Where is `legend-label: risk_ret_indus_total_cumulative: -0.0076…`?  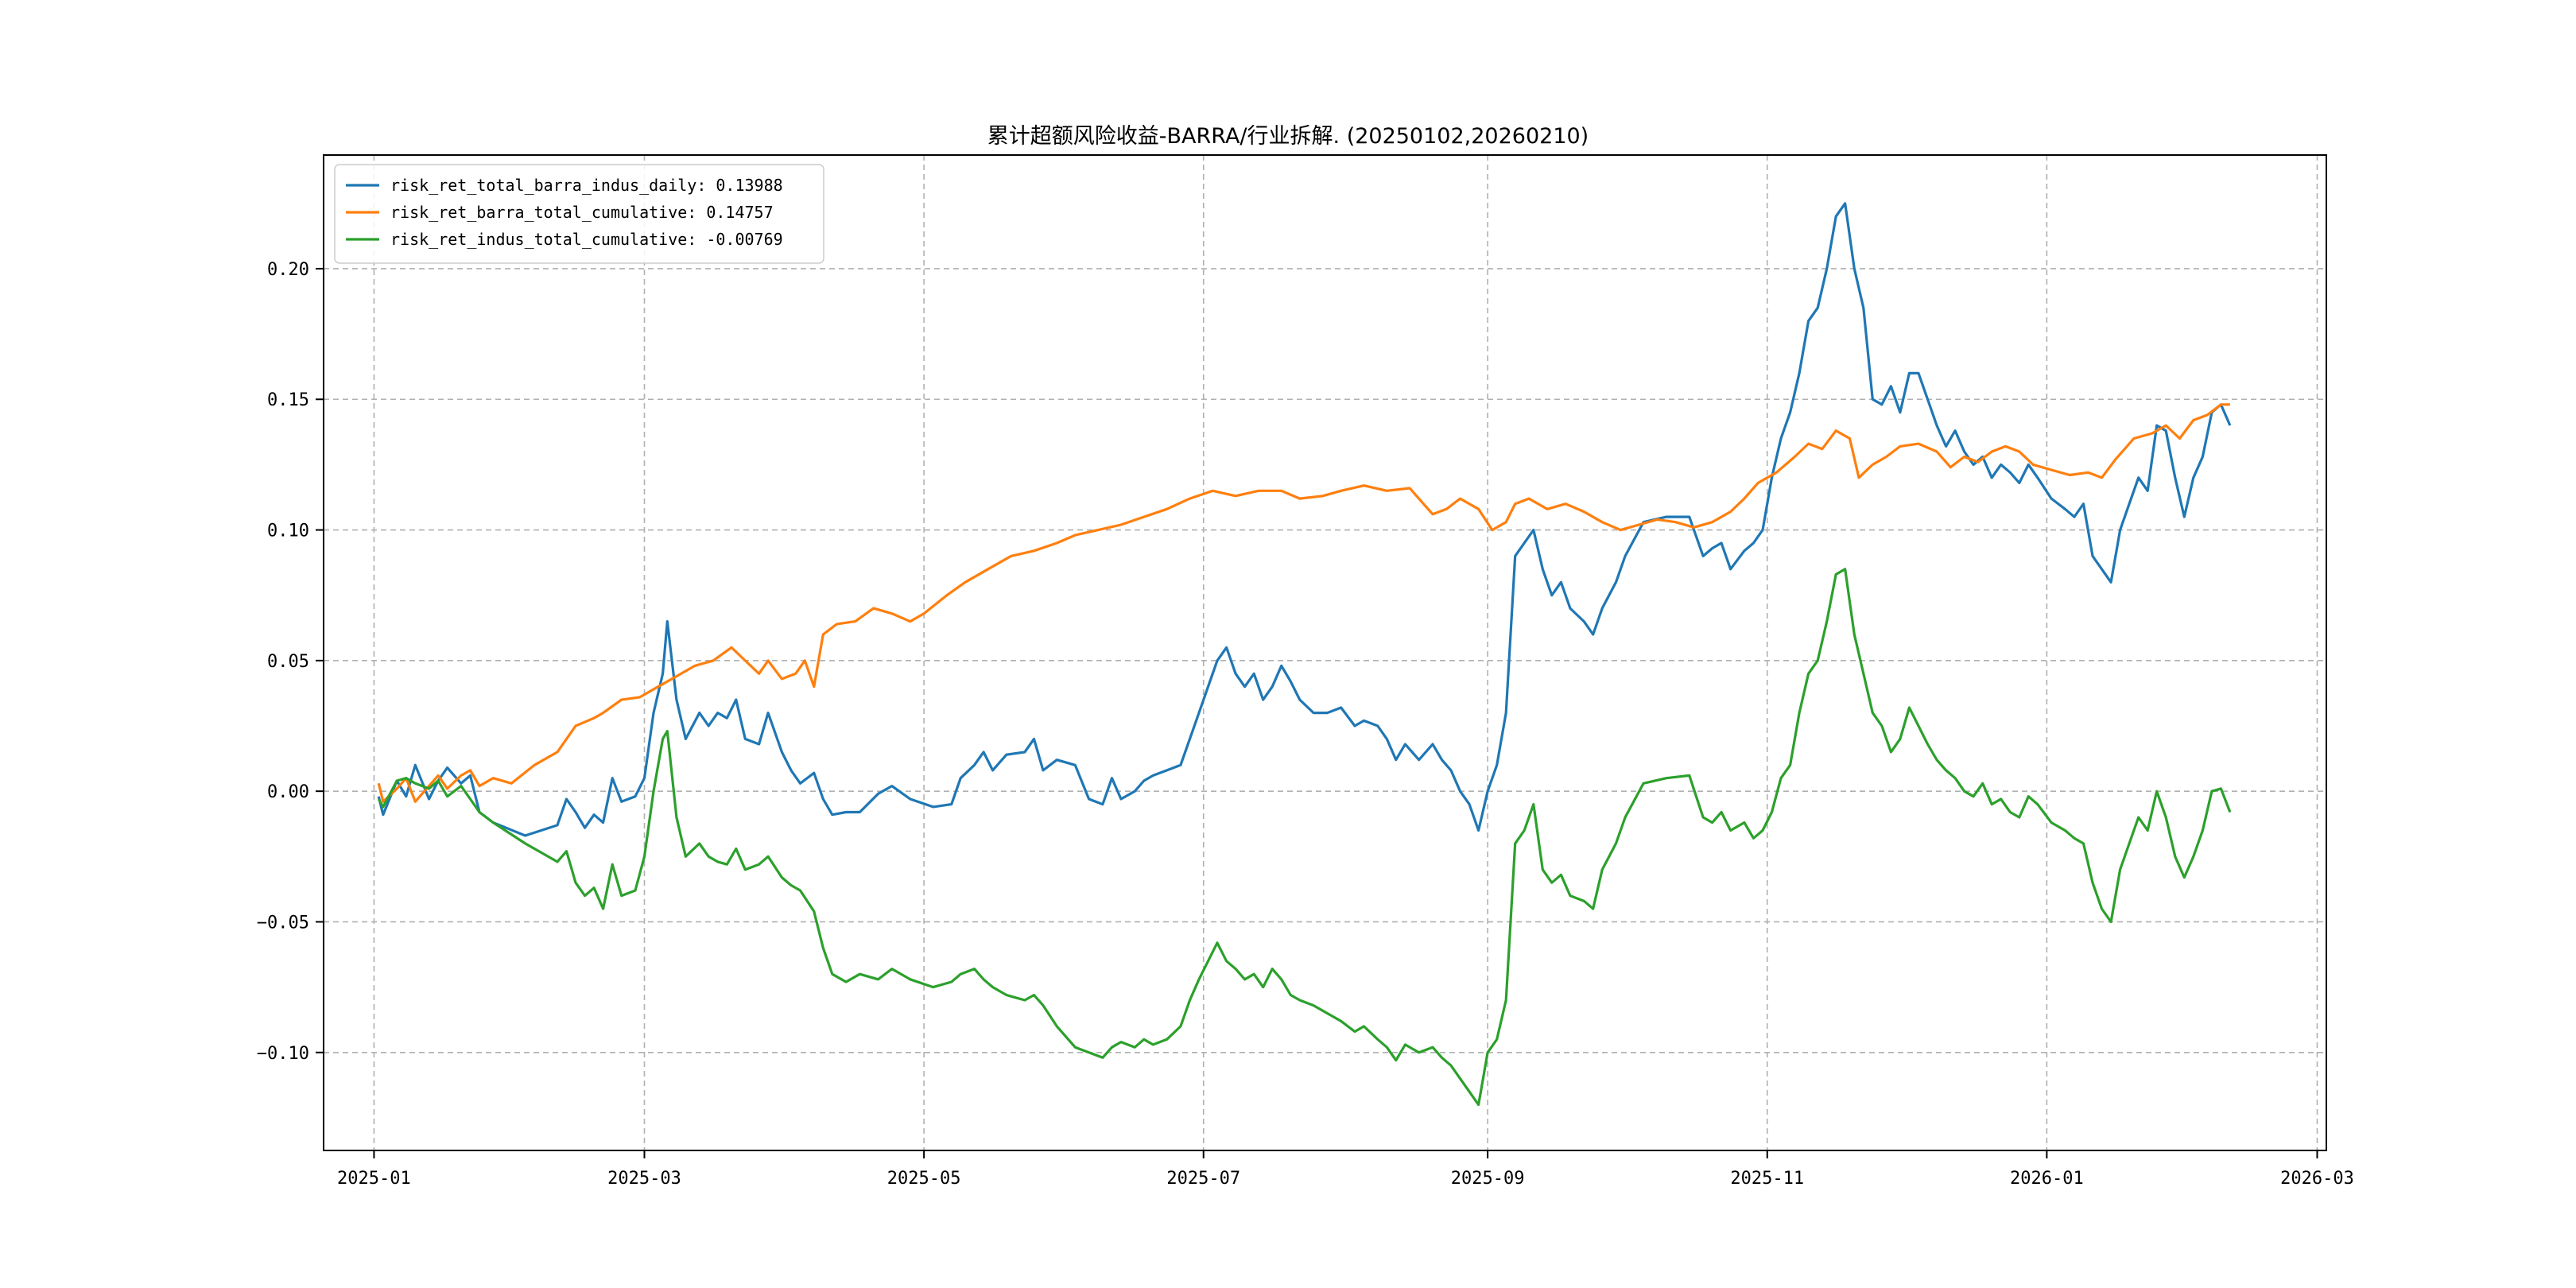
legend-label: risk_ret_indus_total_cumulative: -0.0076… is located at coordinates (586, 240).